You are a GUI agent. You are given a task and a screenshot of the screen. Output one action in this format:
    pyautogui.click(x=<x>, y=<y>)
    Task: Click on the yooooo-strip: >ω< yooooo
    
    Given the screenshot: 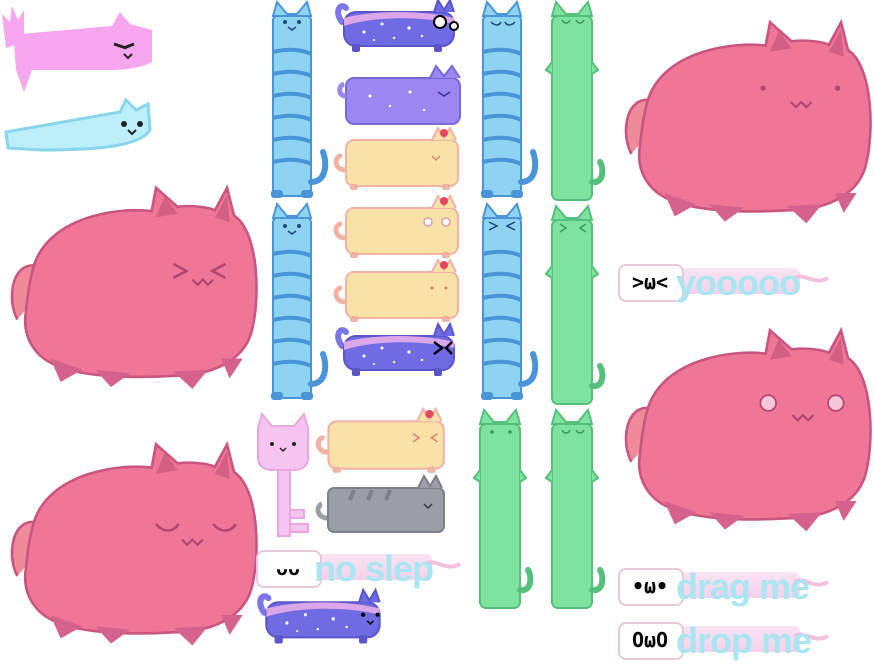 What is the action you would take?
    pyautogui.click(x=723, y=282)
    